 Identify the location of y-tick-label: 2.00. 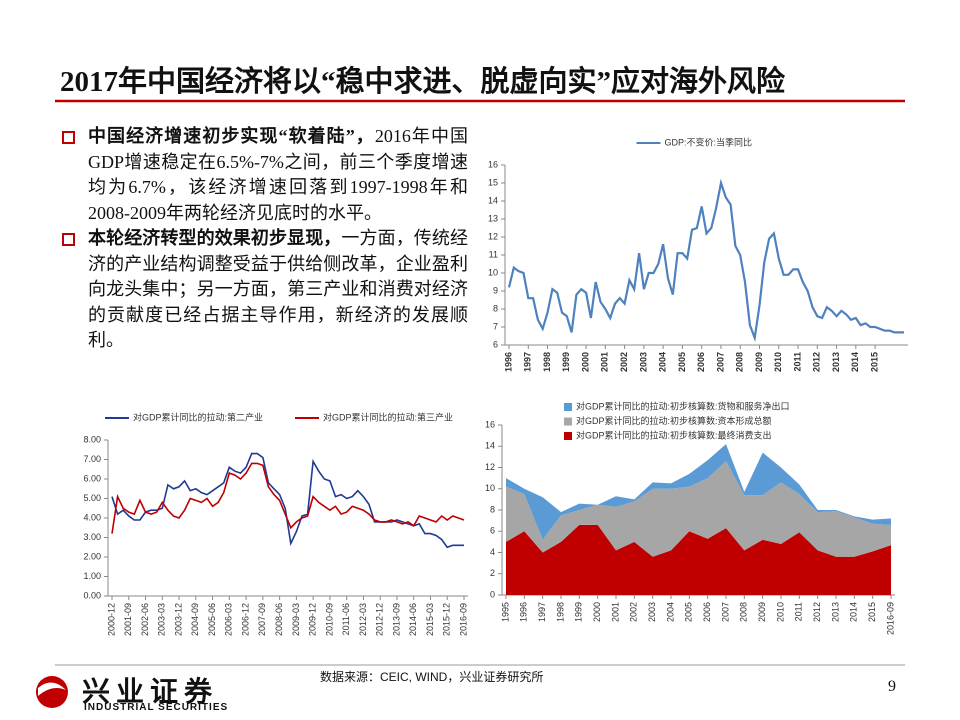
(92, 556).